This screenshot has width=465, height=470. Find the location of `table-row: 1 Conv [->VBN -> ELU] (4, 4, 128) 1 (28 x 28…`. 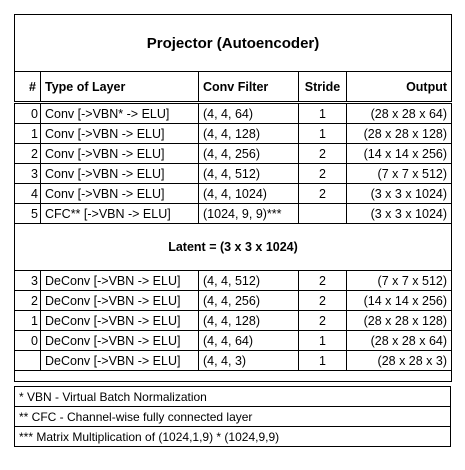

table-row: 1 Conv [->VBN -> ELU] (4, 4, 128) 1 (28 x 28… is located at coordinates (233, 133).